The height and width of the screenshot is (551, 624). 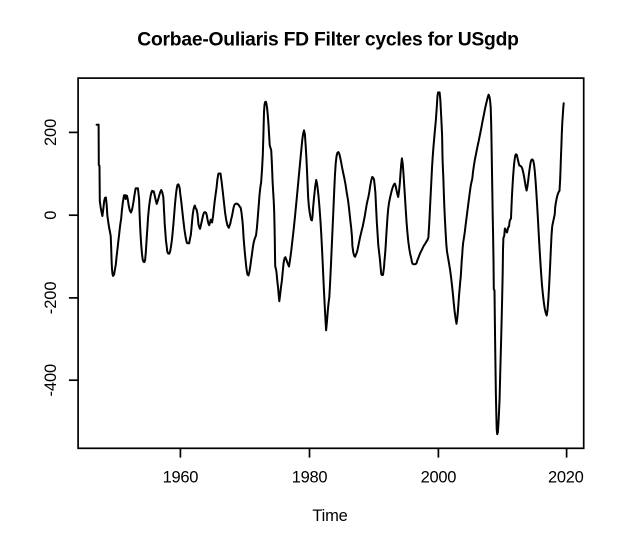 I want to click on svg-text: -400, so click(x=51, y=380).